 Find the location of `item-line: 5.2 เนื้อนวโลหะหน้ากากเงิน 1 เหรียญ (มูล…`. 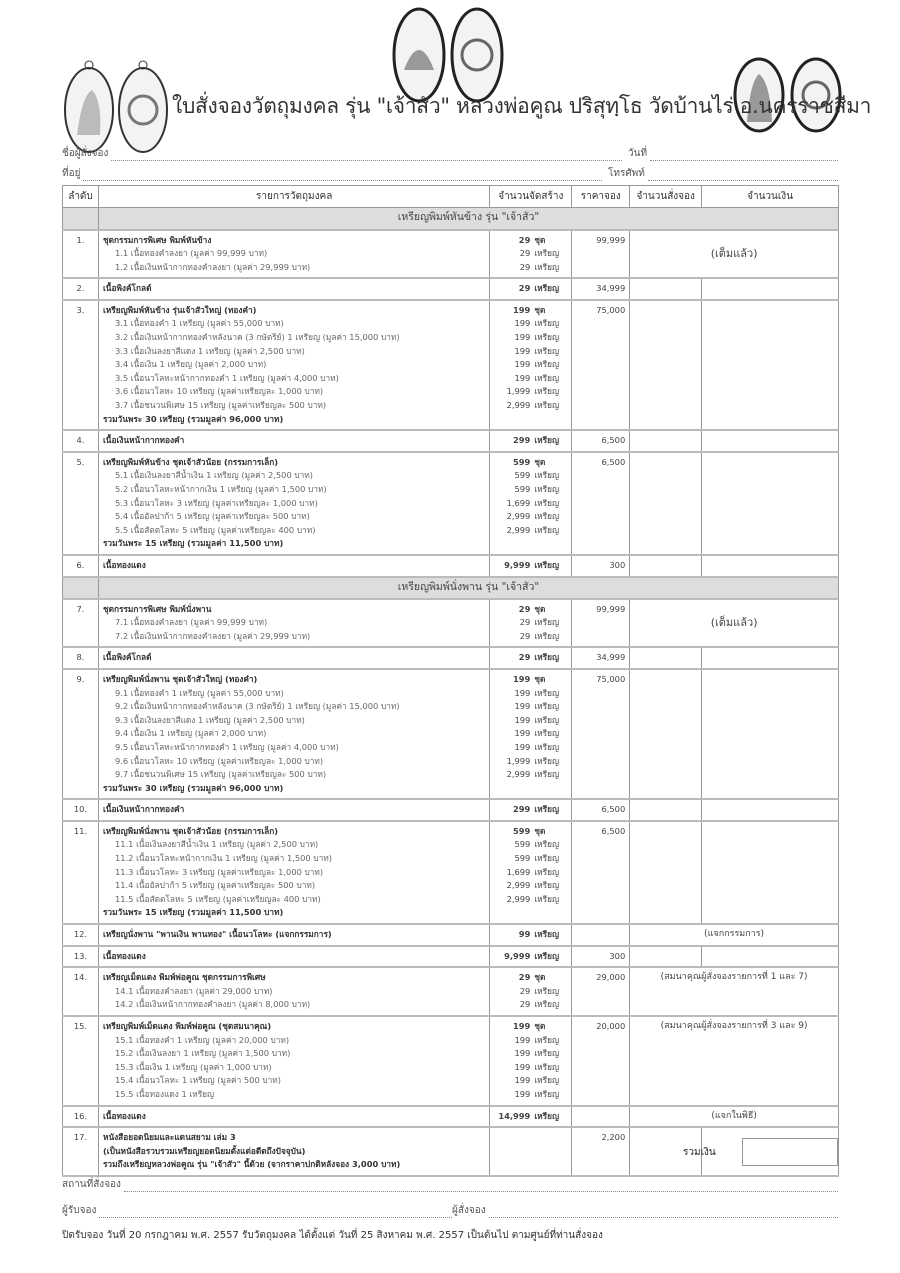

item-line: 5.2 เนื้อนวโลหะหน้ากากเงิน 1 เหรียญ (มูล… is located at coordinates (220, 489).